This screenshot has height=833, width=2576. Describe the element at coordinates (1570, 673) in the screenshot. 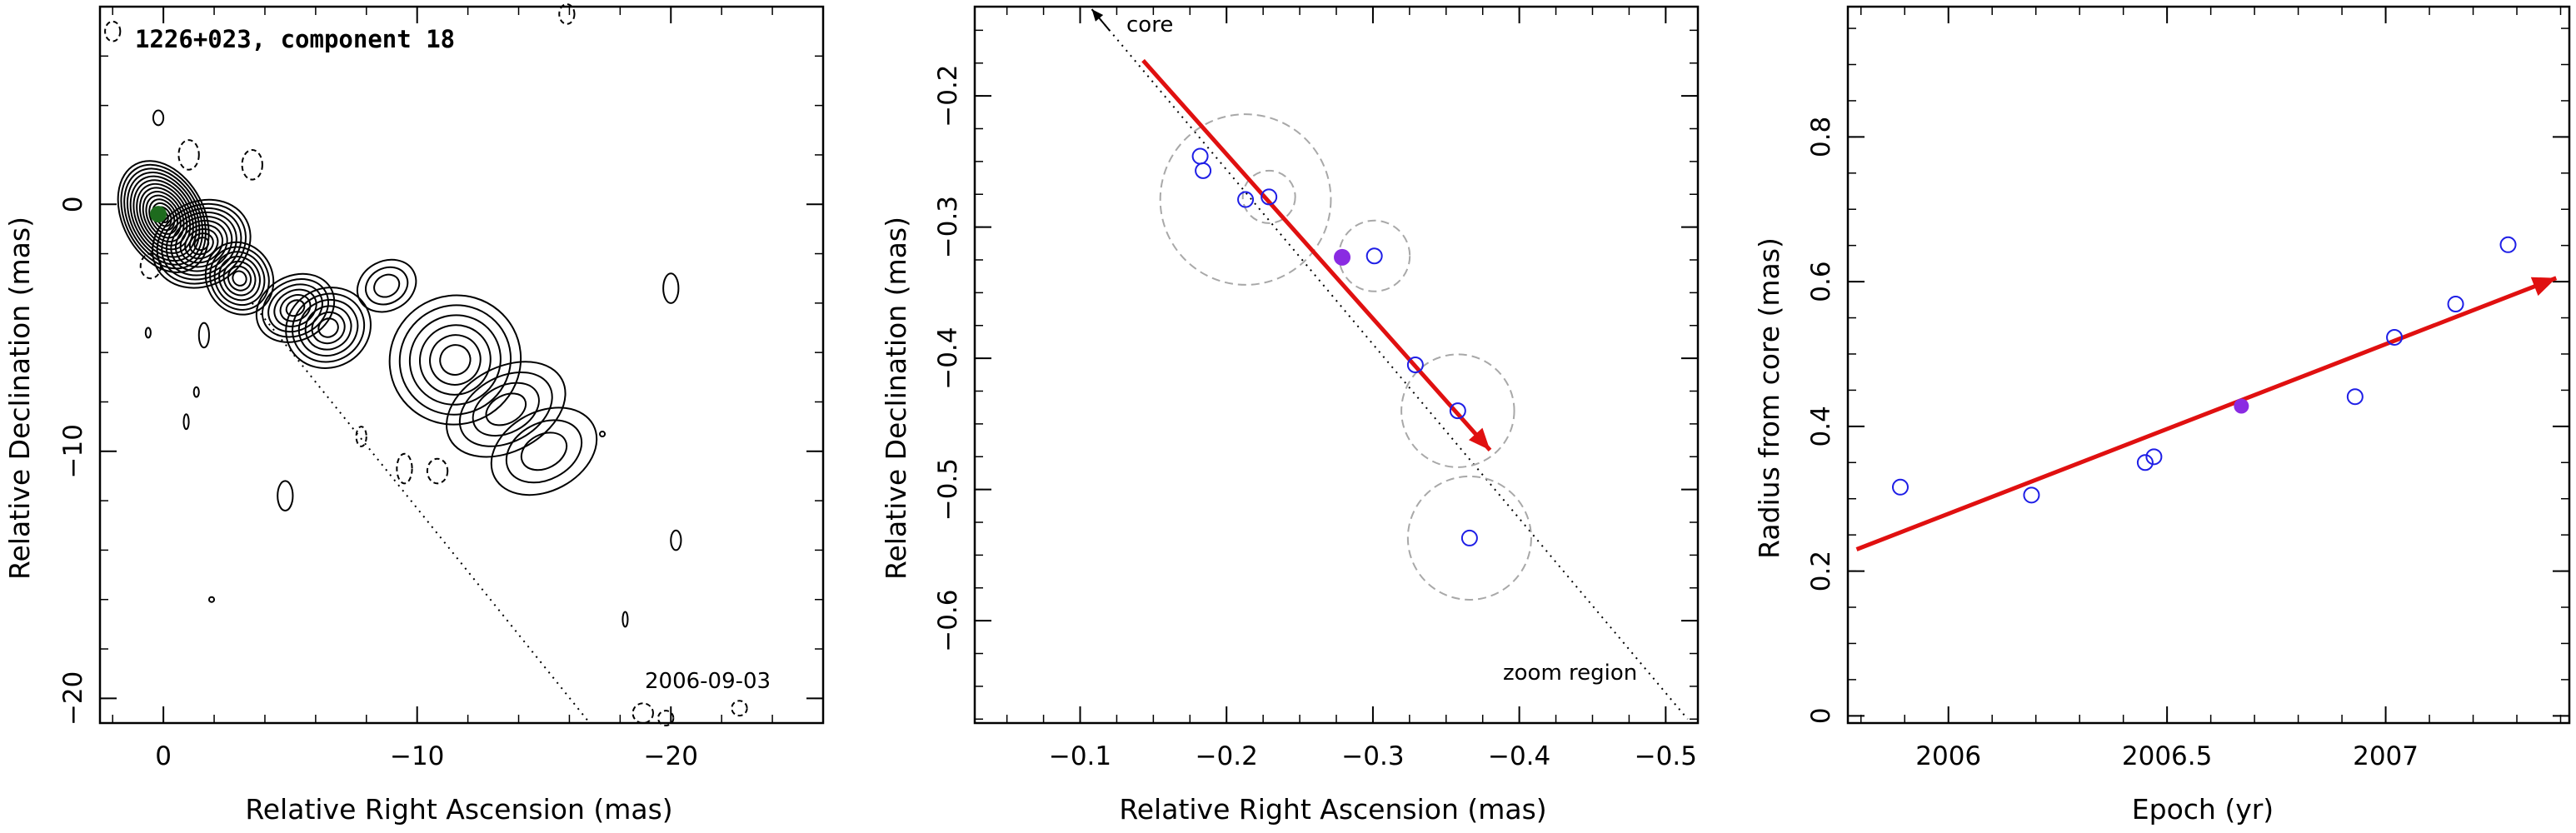

I see `zoom-region-label: zoom region` at that location.